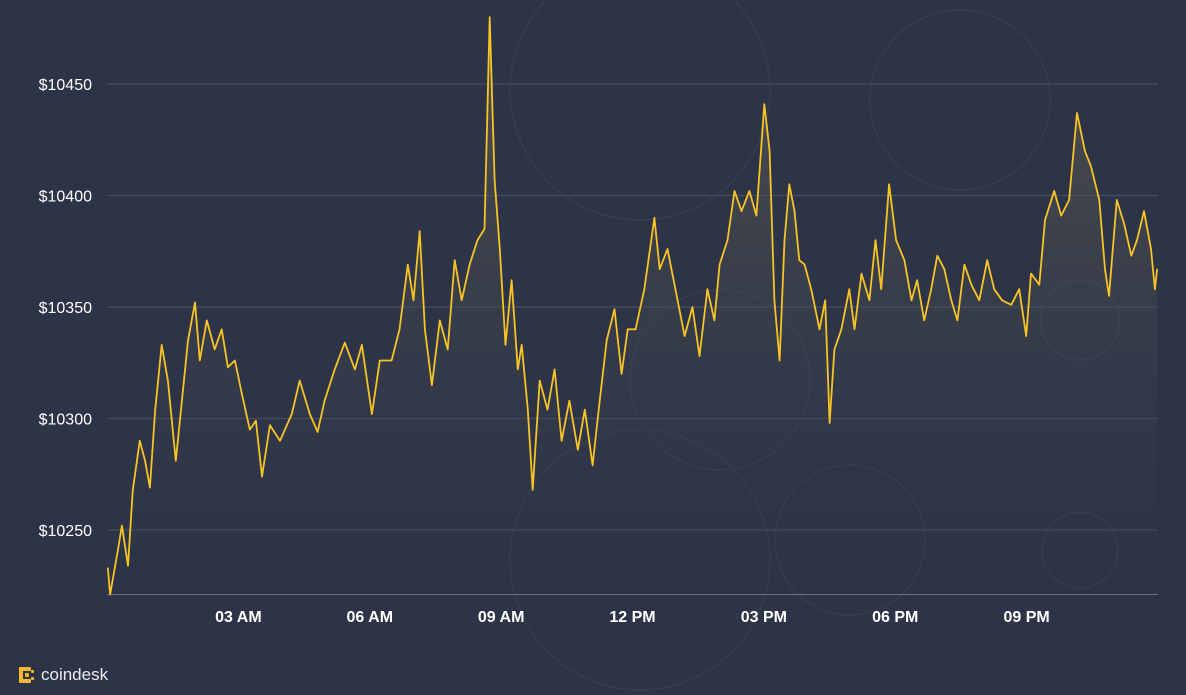 This screenshot has height=695, width=1186. I want to click on x-tick-label: 09 AM, so click(501, 617).